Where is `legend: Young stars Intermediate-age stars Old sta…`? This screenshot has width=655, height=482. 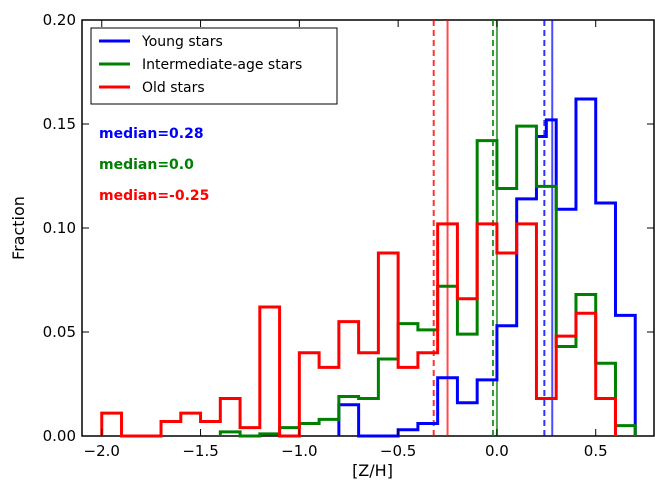
legend: Young stars Intermediate-age stars Old sta… is located at coordinates (214, 66).